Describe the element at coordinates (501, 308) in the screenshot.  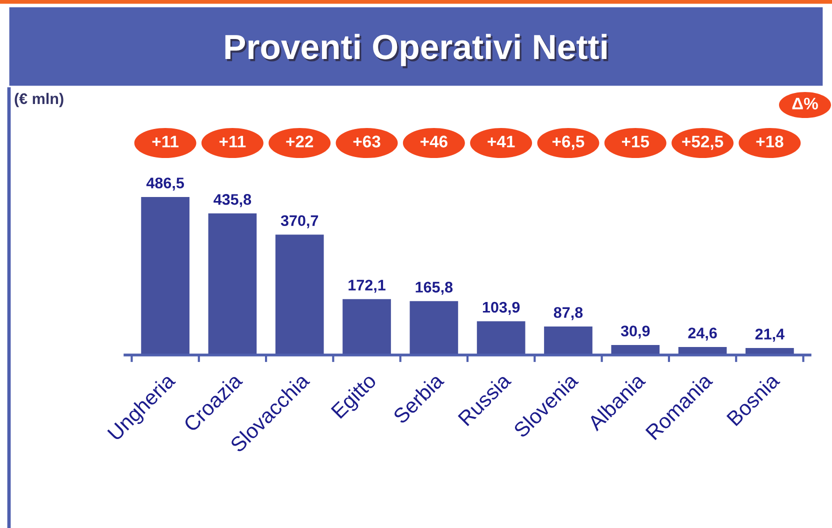
I see `data-label: 103,9` at that location.